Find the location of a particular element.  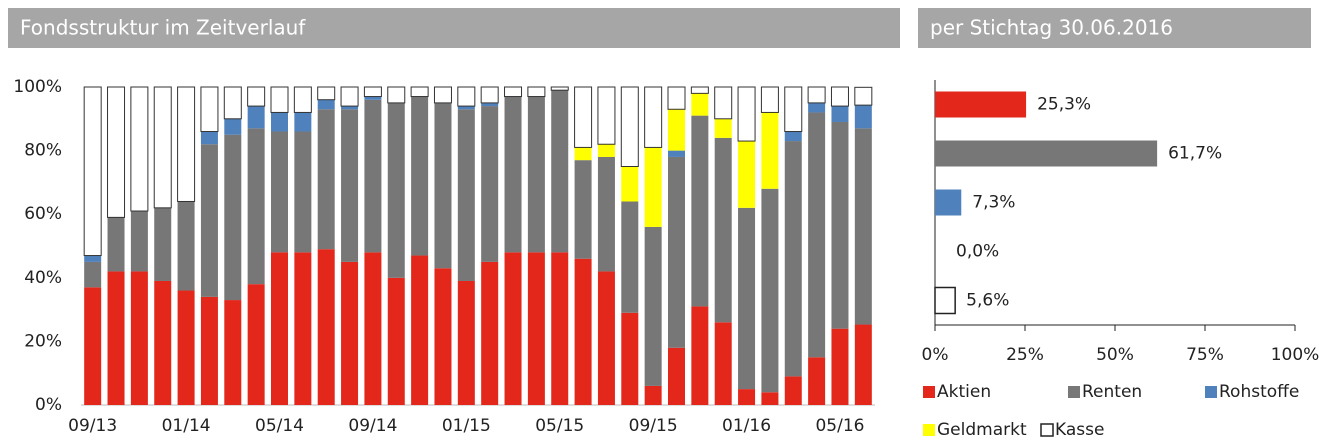

x-tick-label: 75% is located at coordinates (1205, 355).